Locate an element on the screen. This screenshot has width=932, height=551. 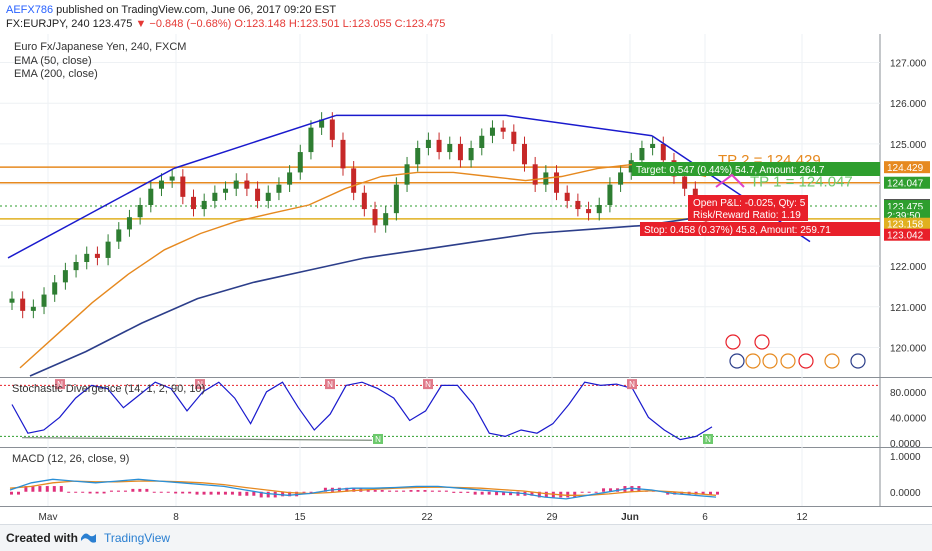
price-tag-label: 123.475 is located at coordinates (905, 207).